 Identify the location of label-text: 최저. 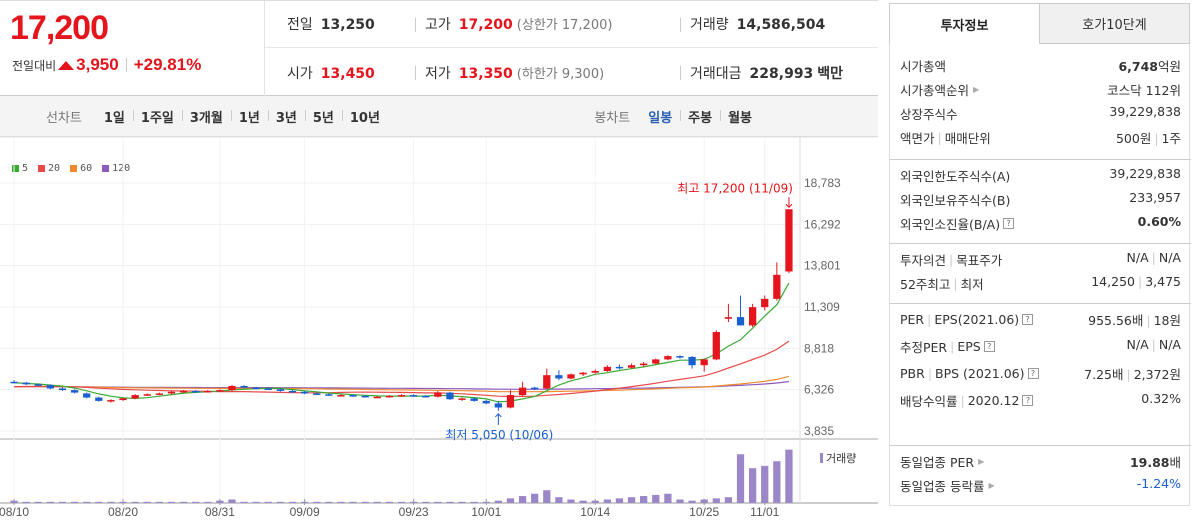
(972, 284).